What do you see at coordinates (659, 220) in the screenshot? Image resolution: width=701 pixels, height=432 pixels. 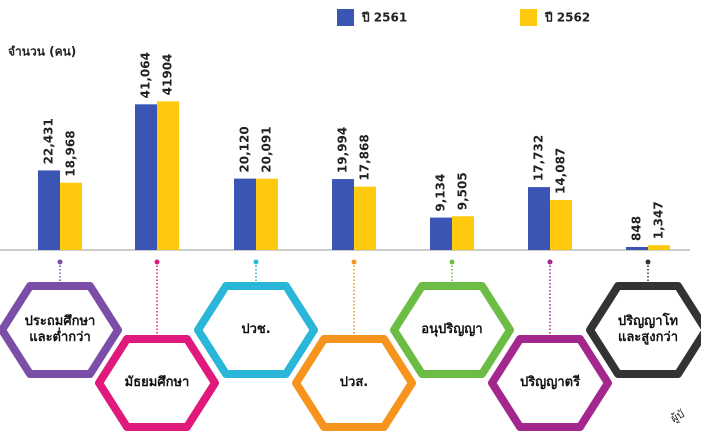 I see `value-label: 1,347` at bounding box center [659, 220].